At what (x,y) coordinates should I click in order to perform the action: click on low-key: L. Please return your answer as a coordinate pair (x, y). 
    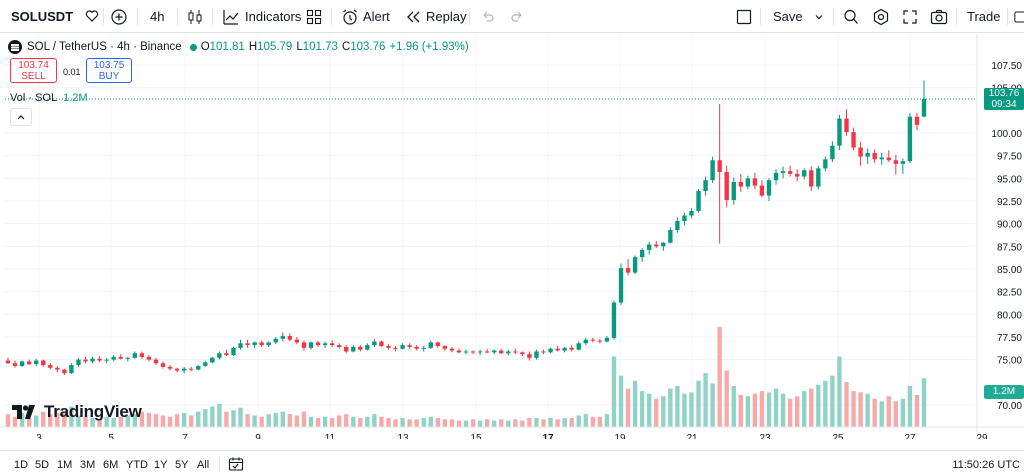
    Looking at the image, I should click on (299, 47).